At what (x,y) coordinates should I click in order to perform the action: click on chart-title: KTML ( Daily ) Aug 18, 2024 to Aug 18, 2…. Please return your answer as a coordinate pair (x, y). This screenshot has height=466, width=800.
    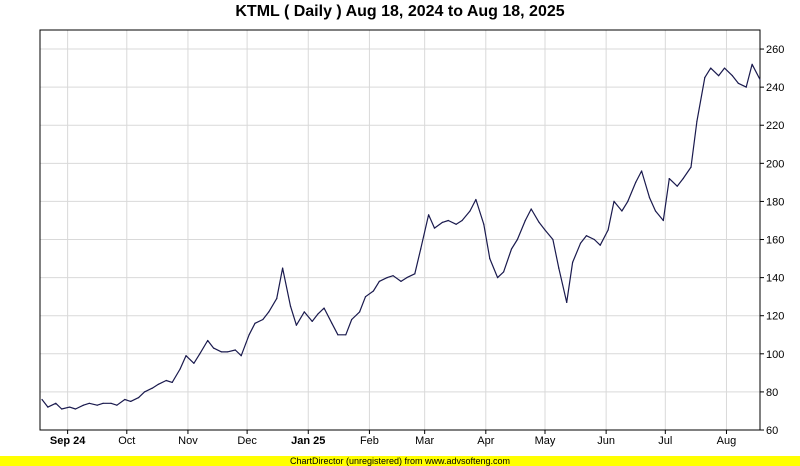
    Looking at the image, I should click on (400, 11).